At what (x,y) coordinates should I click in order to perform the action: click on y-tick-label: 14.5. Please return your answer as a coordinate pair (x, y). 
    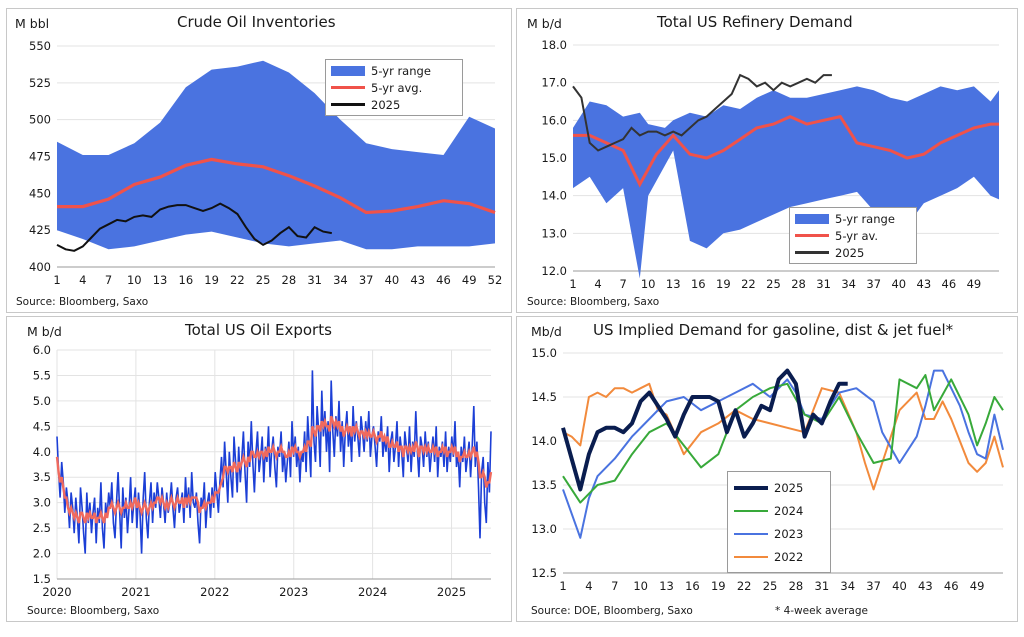
    Looking at the image, I should click on (544, 397).